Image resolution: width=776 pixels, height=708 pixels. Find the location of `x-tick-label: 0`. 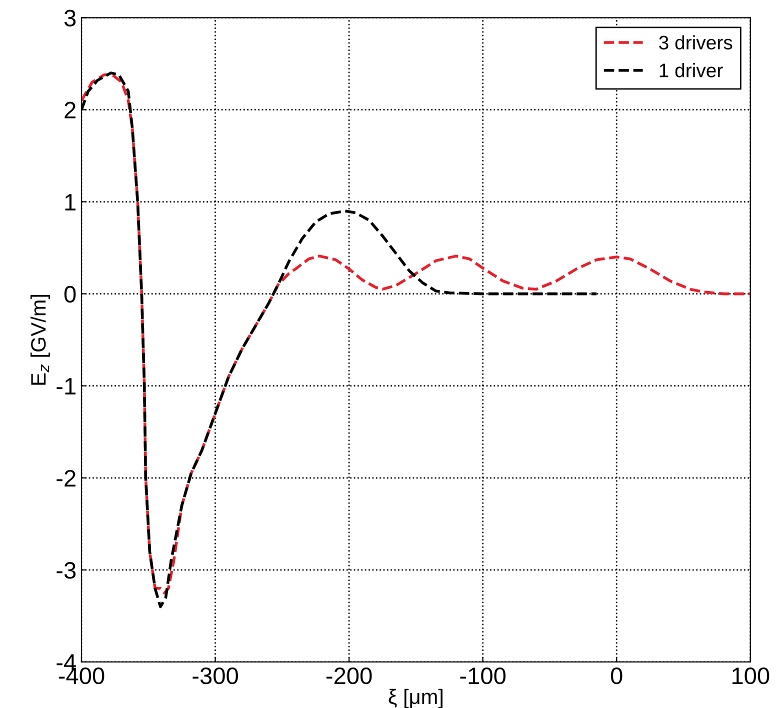

x-tick-label: 0 is located at coordinates (616, 675).